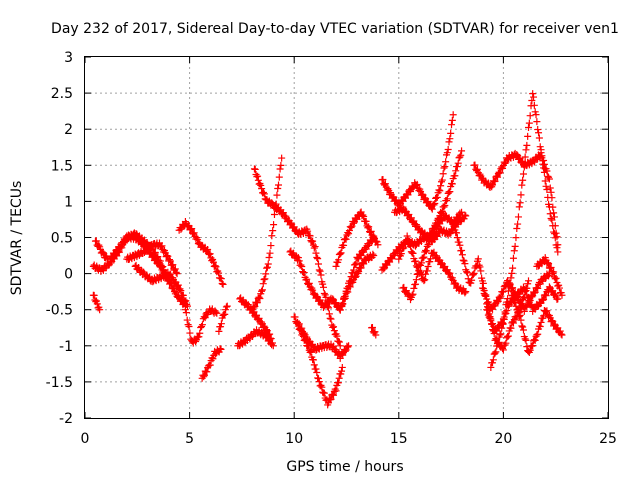  I want to click on series-prn-dd, so click(524, 327).